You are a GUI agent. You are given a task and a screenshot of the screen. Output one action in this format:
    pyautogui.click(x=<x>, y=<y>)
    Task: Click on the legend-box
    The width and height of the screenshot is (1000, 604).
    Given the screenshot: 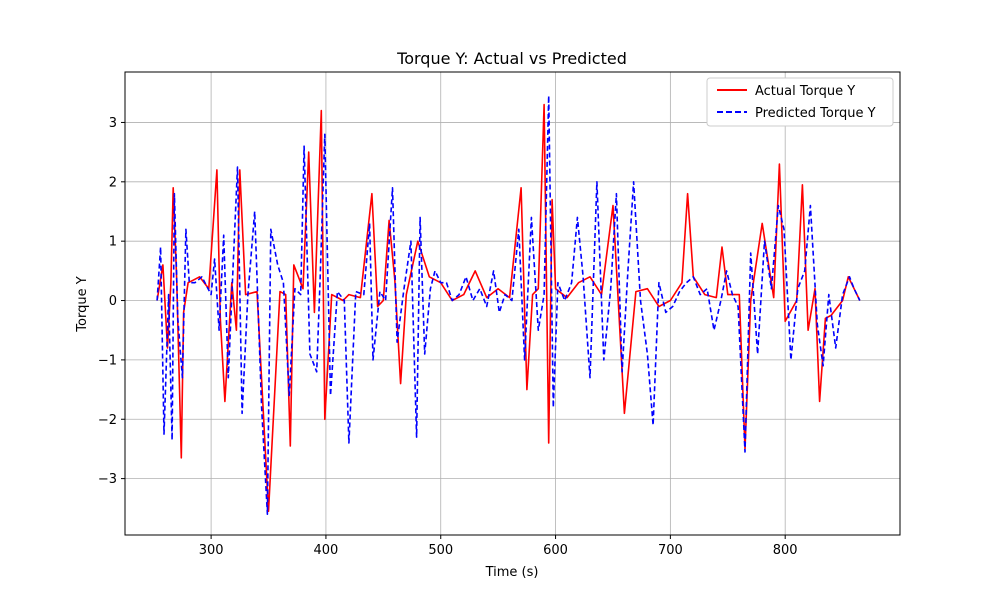 What is the action you would take?
    pyautogui.click(x=800, y=102)
    